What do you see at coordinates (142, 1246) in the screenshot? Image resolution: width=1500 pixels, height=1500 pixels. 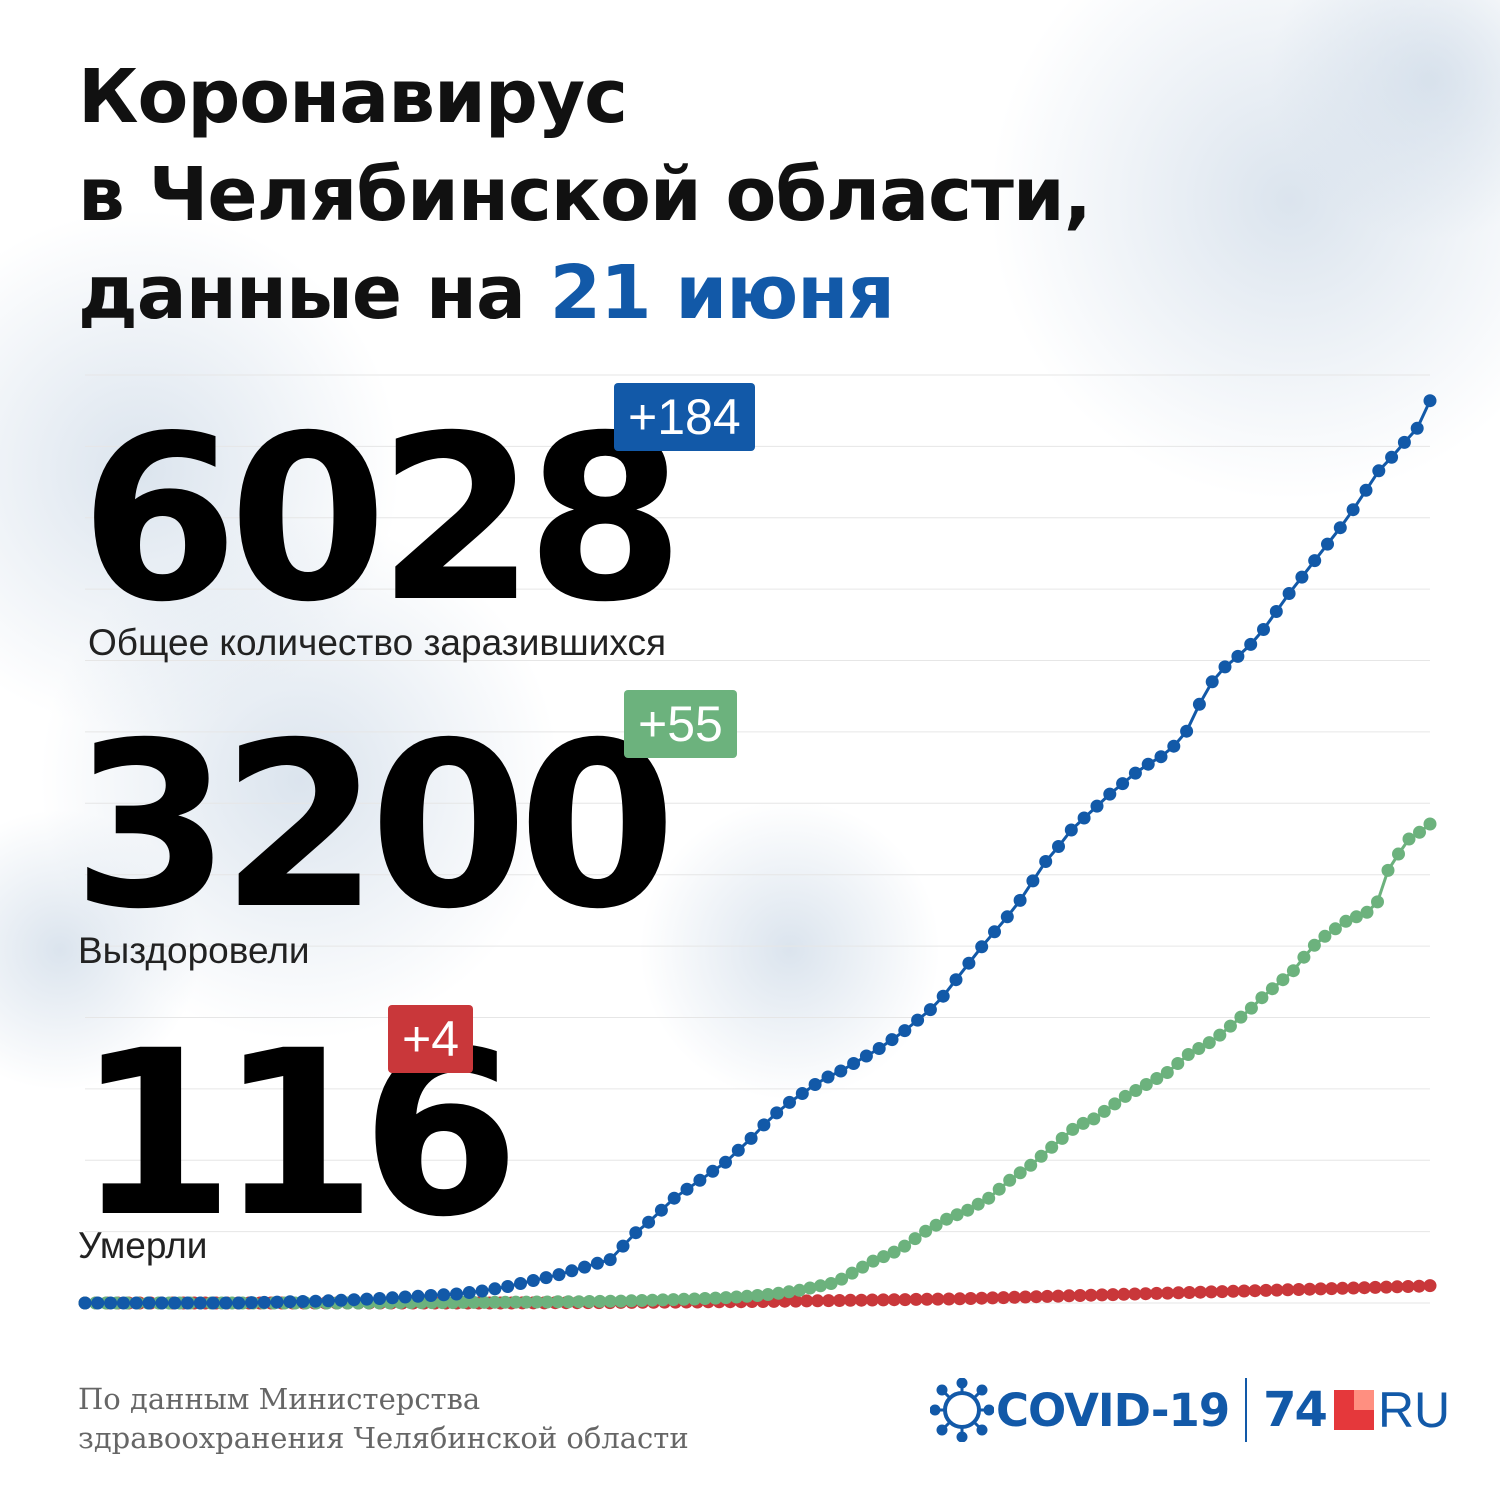 I see `deaths-label: Умерли` at bounding box center [142, 1246].